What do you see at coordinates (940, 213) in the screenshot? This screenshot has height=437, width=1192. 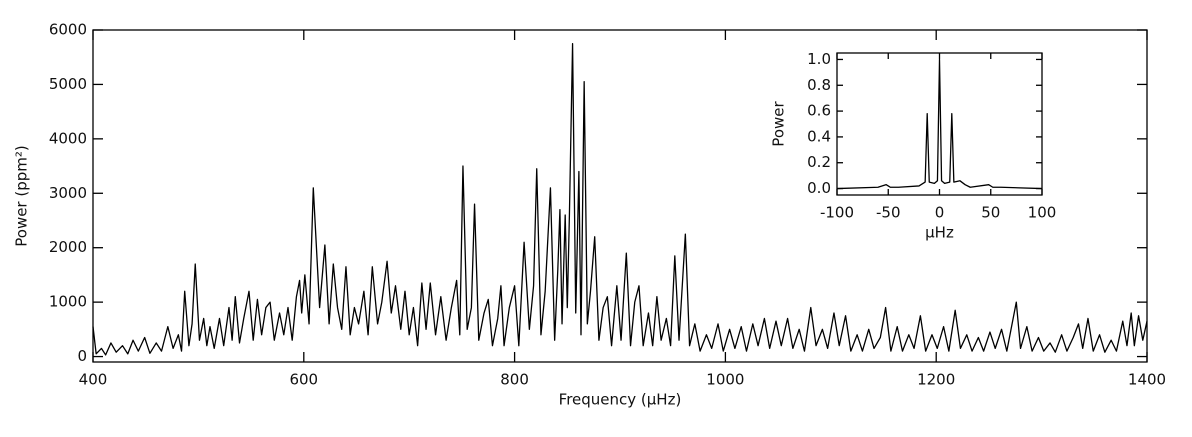 I see `x-tick-label: 0` at bounding box center [940, 213].